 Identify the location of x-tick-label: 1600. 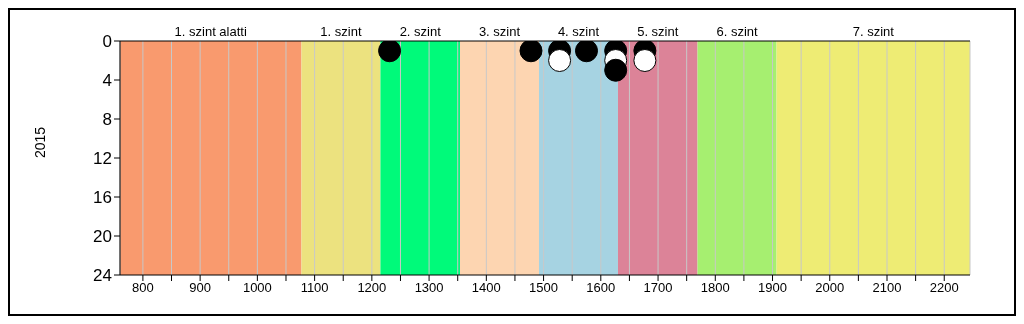
(601, 288).